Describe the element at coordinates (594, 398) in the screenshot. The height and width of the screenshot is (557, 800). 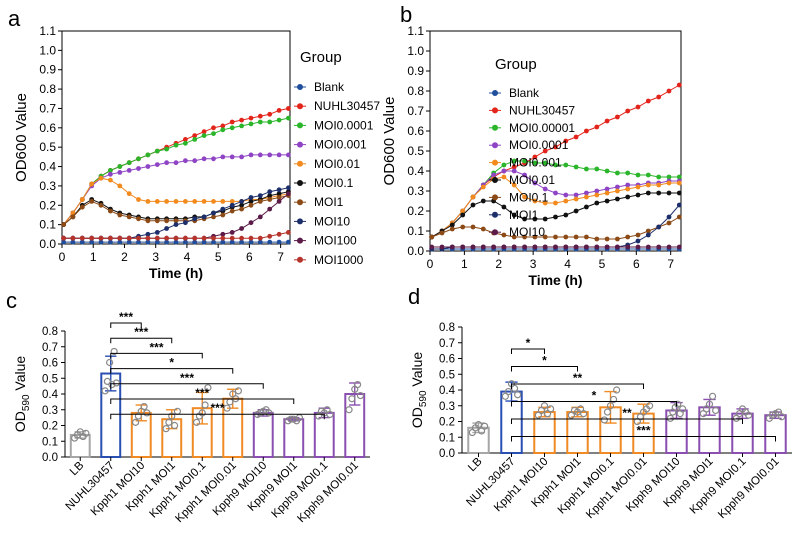
I see `significance-bracket: *` at that location.